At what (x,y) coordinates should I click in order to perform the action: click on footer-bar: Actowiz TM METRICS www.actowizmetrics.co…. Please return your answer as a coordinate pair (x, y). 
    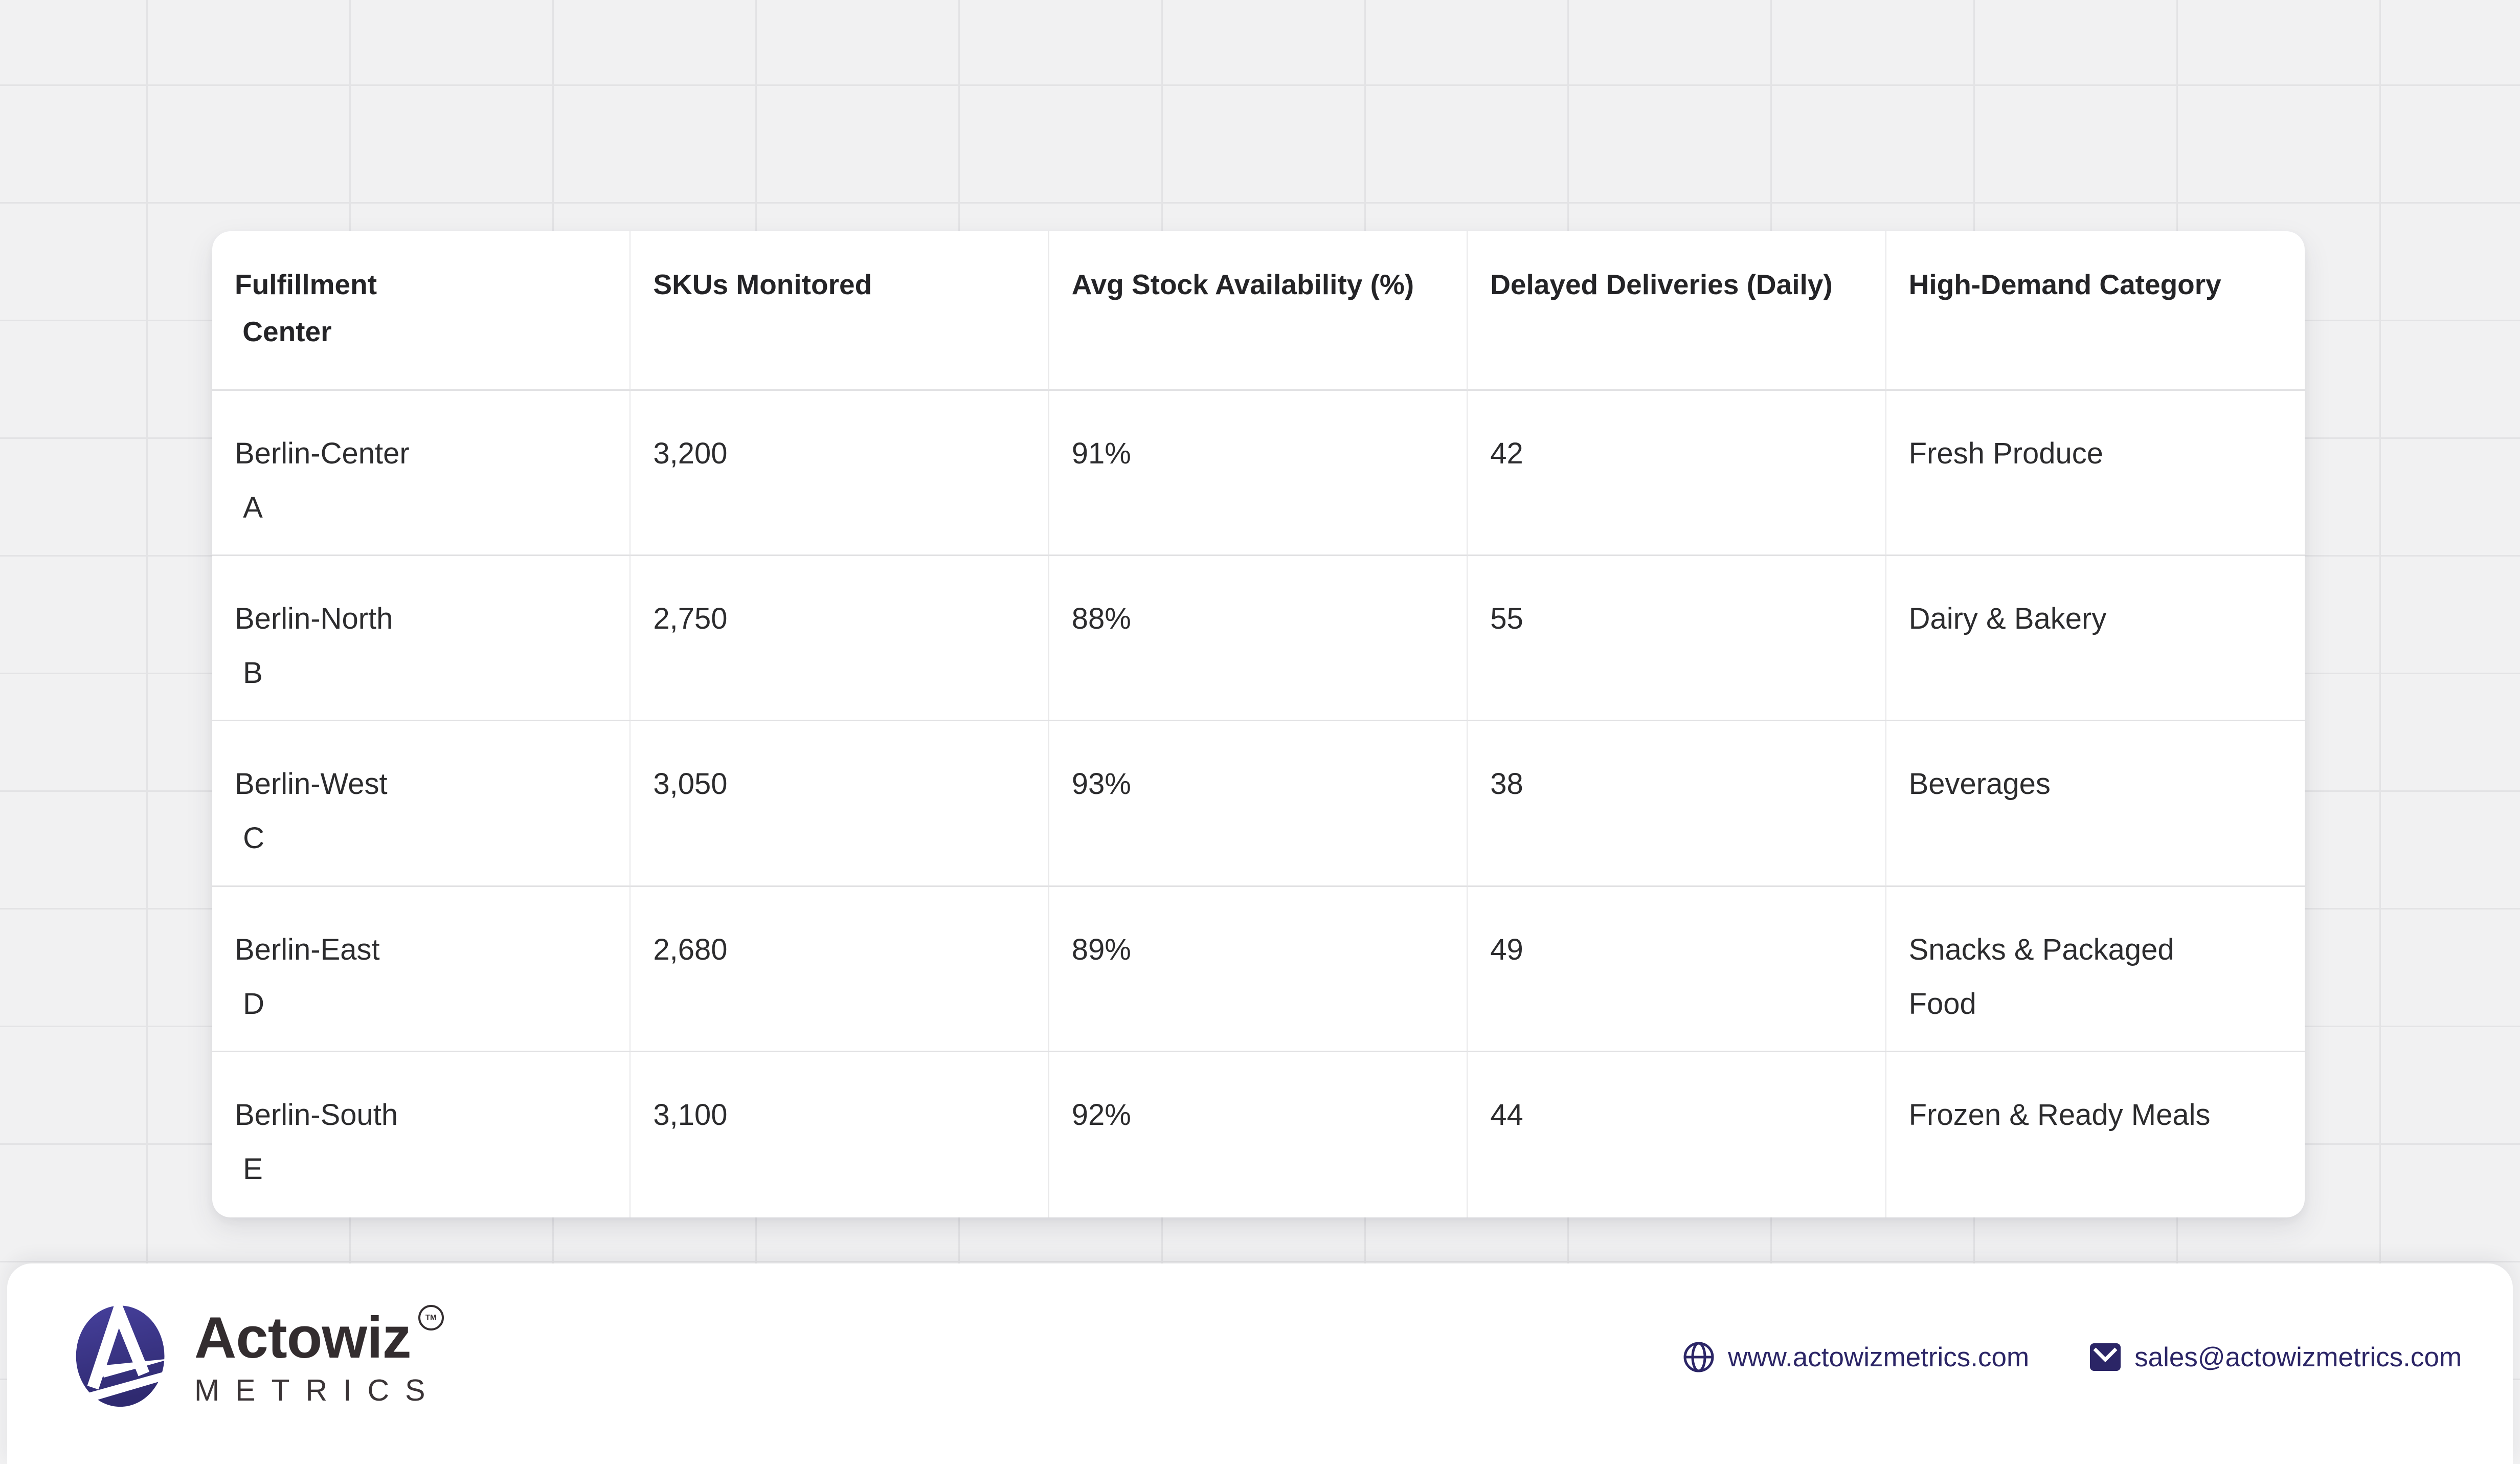
    Looking at the image, I should click on (1260, 1363).